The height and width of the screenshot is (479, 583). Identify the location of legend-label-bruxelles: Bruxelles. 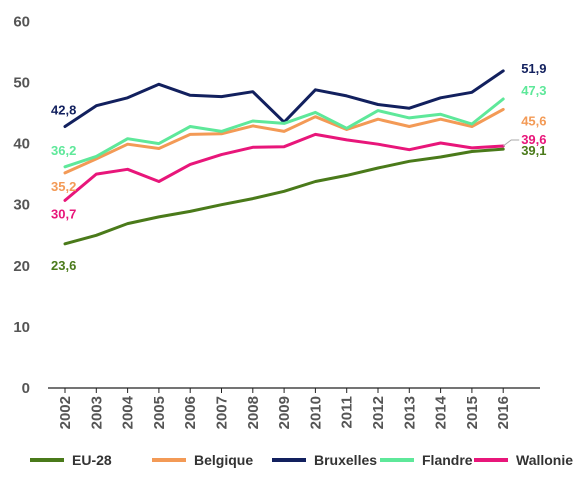
(345, 460).